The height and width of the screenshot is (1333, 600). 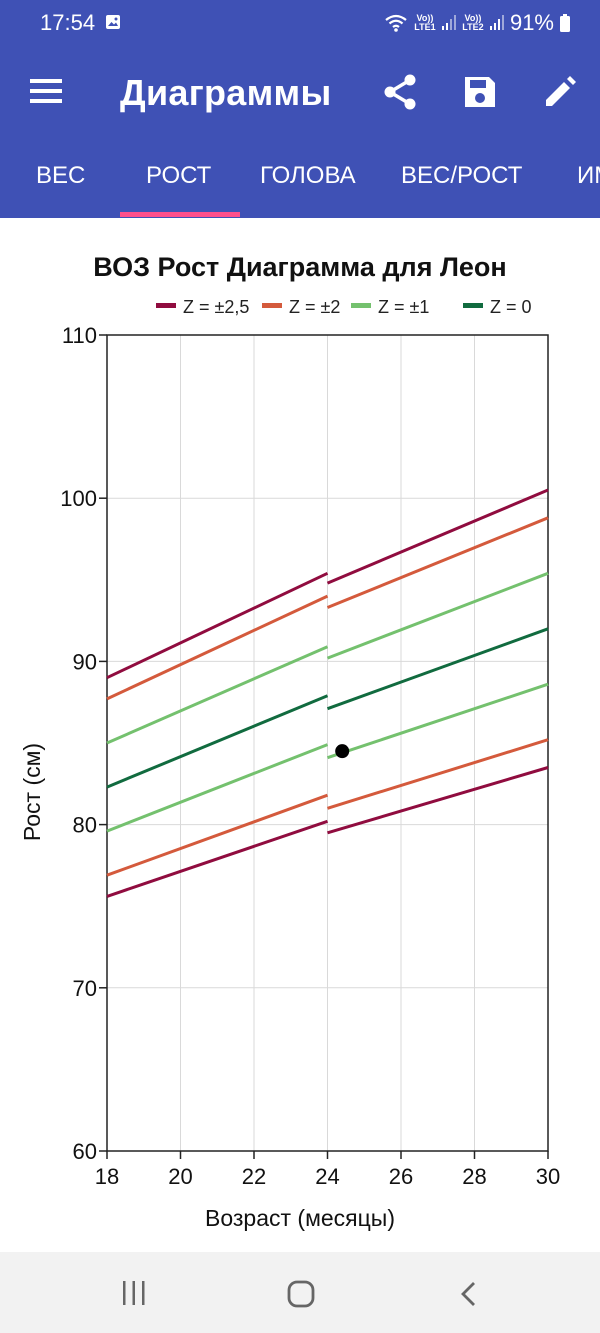 What do you see at coordinates (480, 92) in the screenshot?
I see `save-icon` at bounding box center [480, 92].